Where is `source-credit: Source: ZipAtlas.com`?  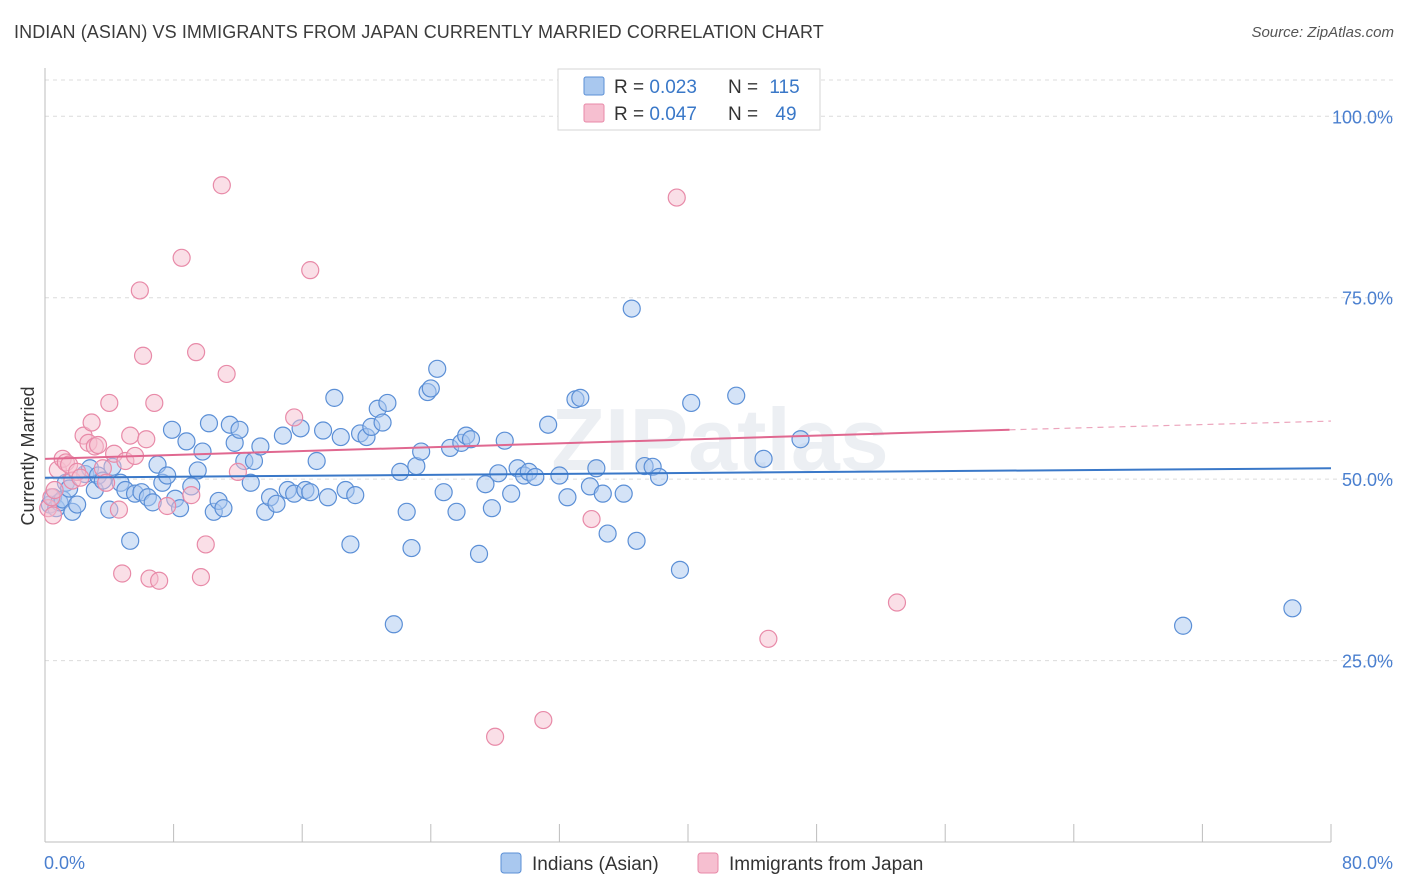
source-credit: Source: ZipAtlas.com is located at coordinates (1322, 32).